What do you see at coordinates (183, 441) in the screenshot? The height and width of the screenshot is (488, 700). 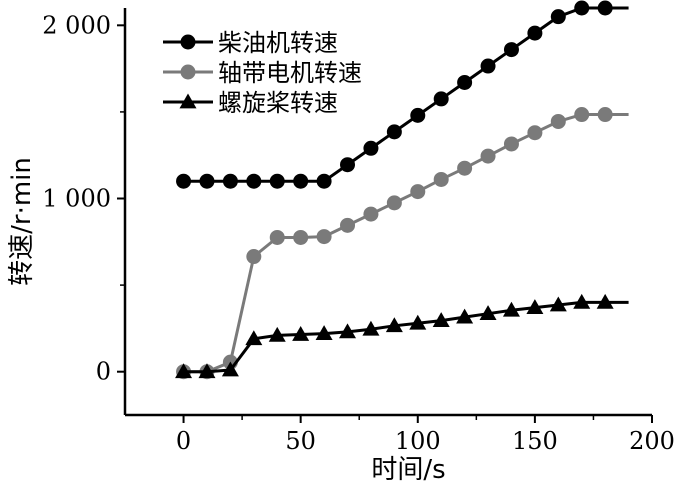 I see `x-tick-label: 0` at bounding box center [183, 441].